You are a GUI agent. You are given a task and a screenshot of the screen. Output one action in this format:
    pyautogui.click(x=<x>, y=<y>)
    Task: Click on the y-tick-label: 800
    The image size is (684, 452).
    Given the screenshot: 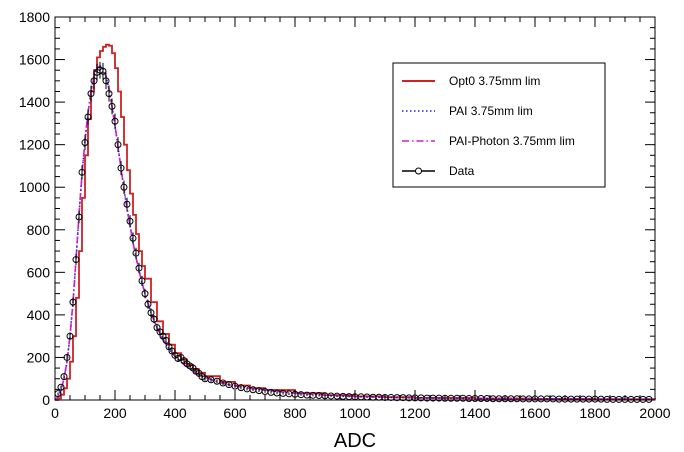 What is the action you would take?
    pyautogui.click(x=39, y=230)
    